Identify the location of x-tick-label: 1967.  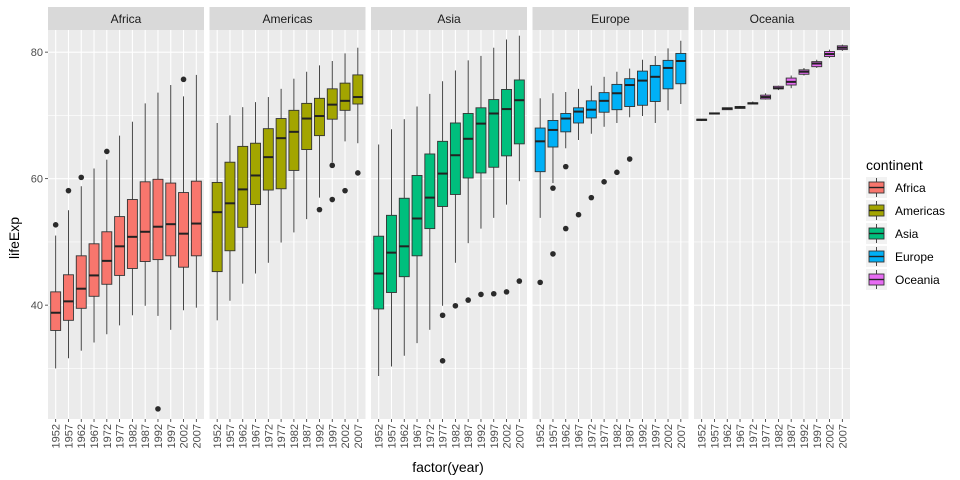
(95, 436).